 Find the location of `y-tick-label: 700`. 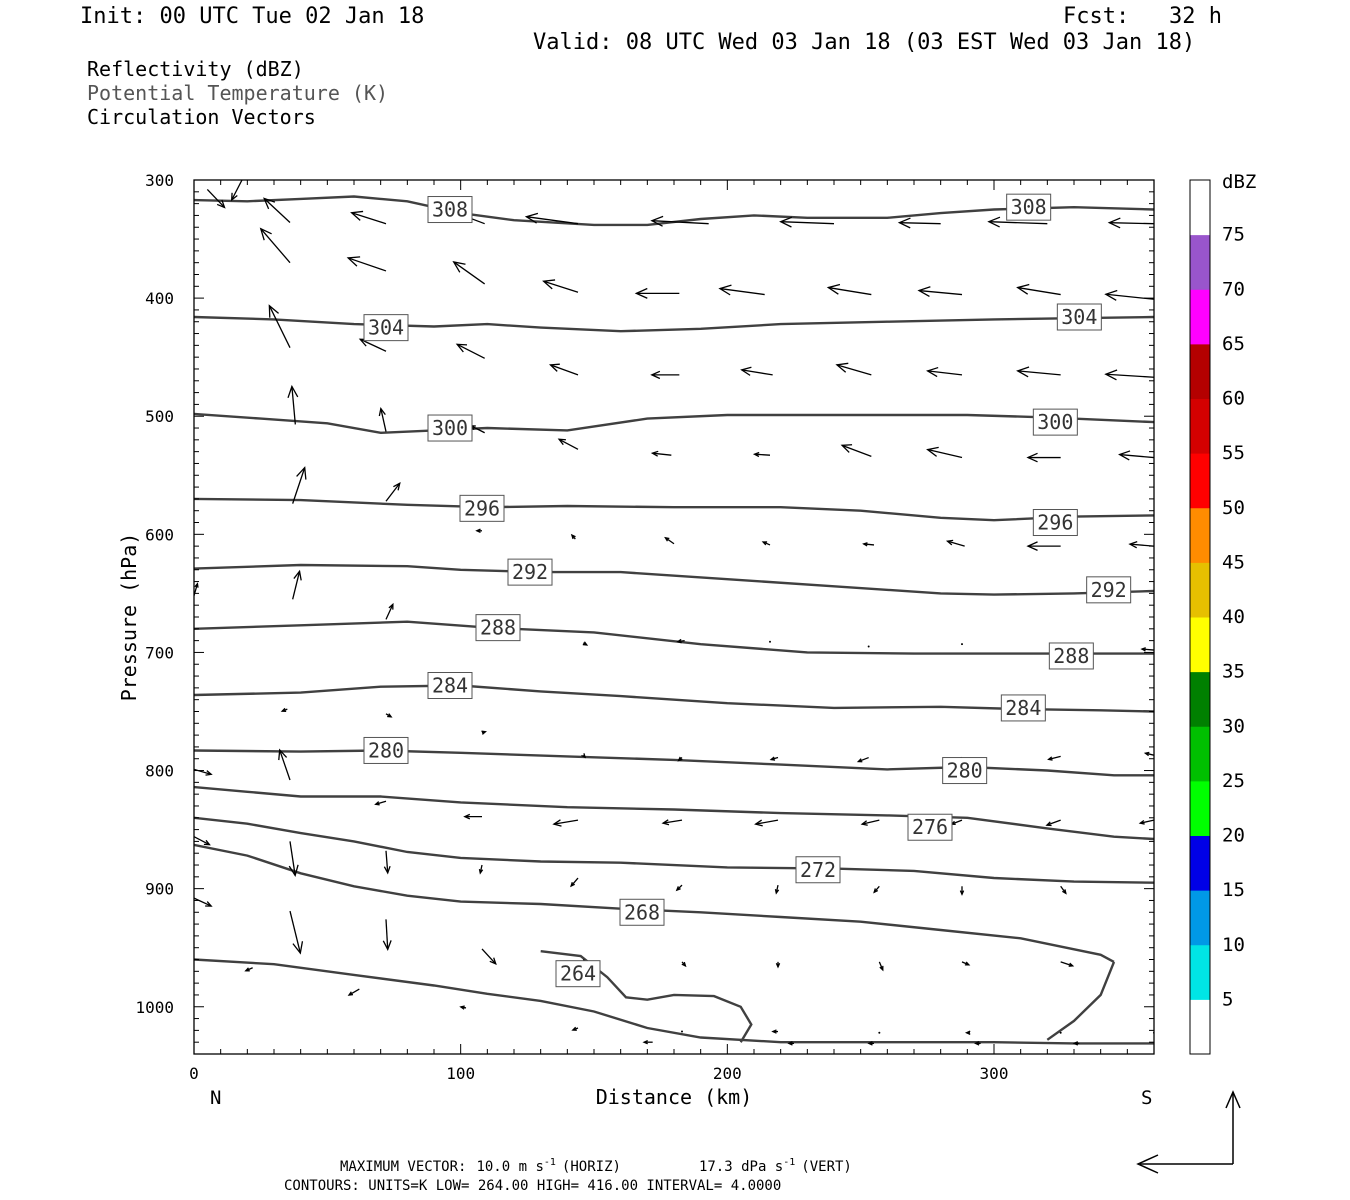

y-tick-label: 700 is located at coordinates (159, 652).